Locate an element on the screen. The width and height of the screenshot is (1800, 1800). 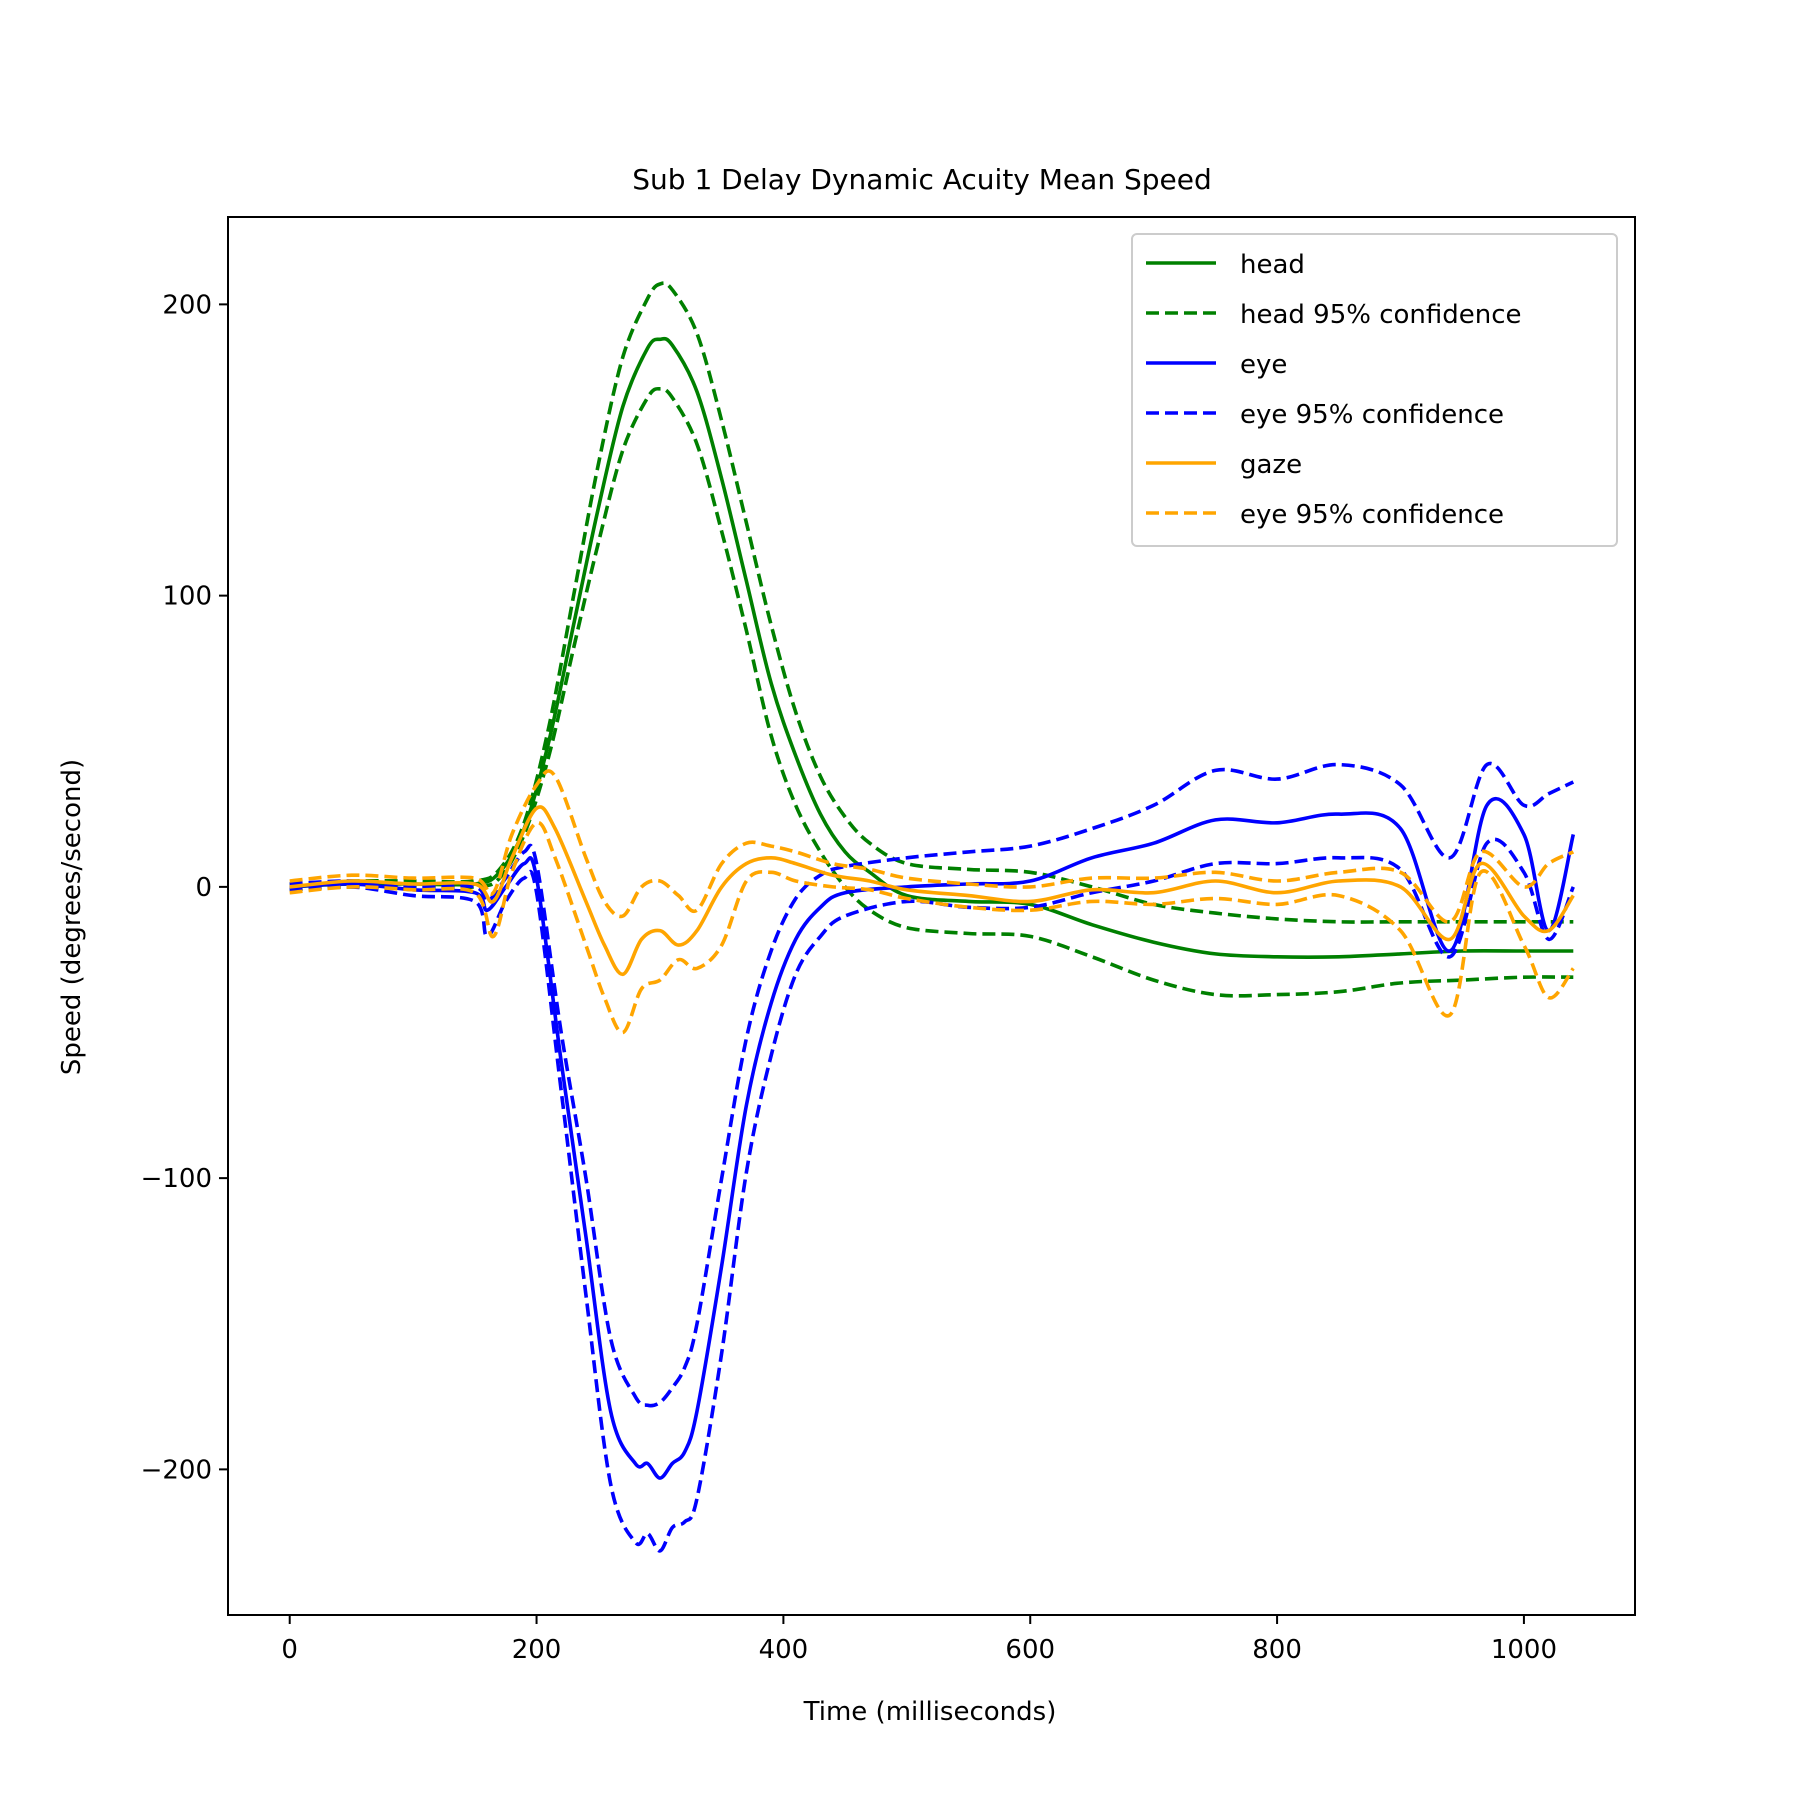
series-line-gaze is located at coordinates (932, 891).